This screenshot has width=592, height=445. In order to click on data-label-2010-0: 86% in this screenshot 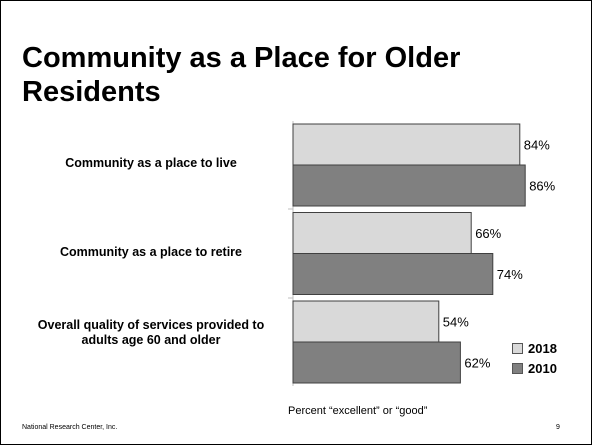, I will do `click(542, 186)`.